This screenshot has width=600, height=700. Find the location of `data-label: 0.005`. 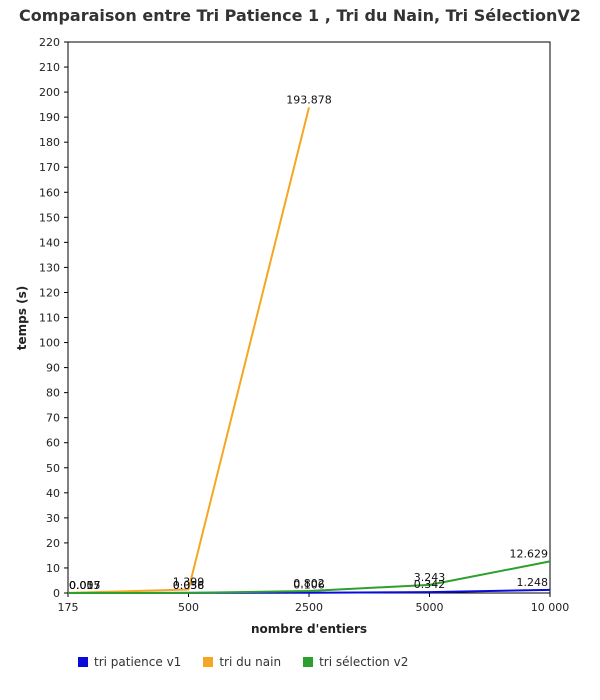

data-label: 0.005 is located at coordinates (85, 585).